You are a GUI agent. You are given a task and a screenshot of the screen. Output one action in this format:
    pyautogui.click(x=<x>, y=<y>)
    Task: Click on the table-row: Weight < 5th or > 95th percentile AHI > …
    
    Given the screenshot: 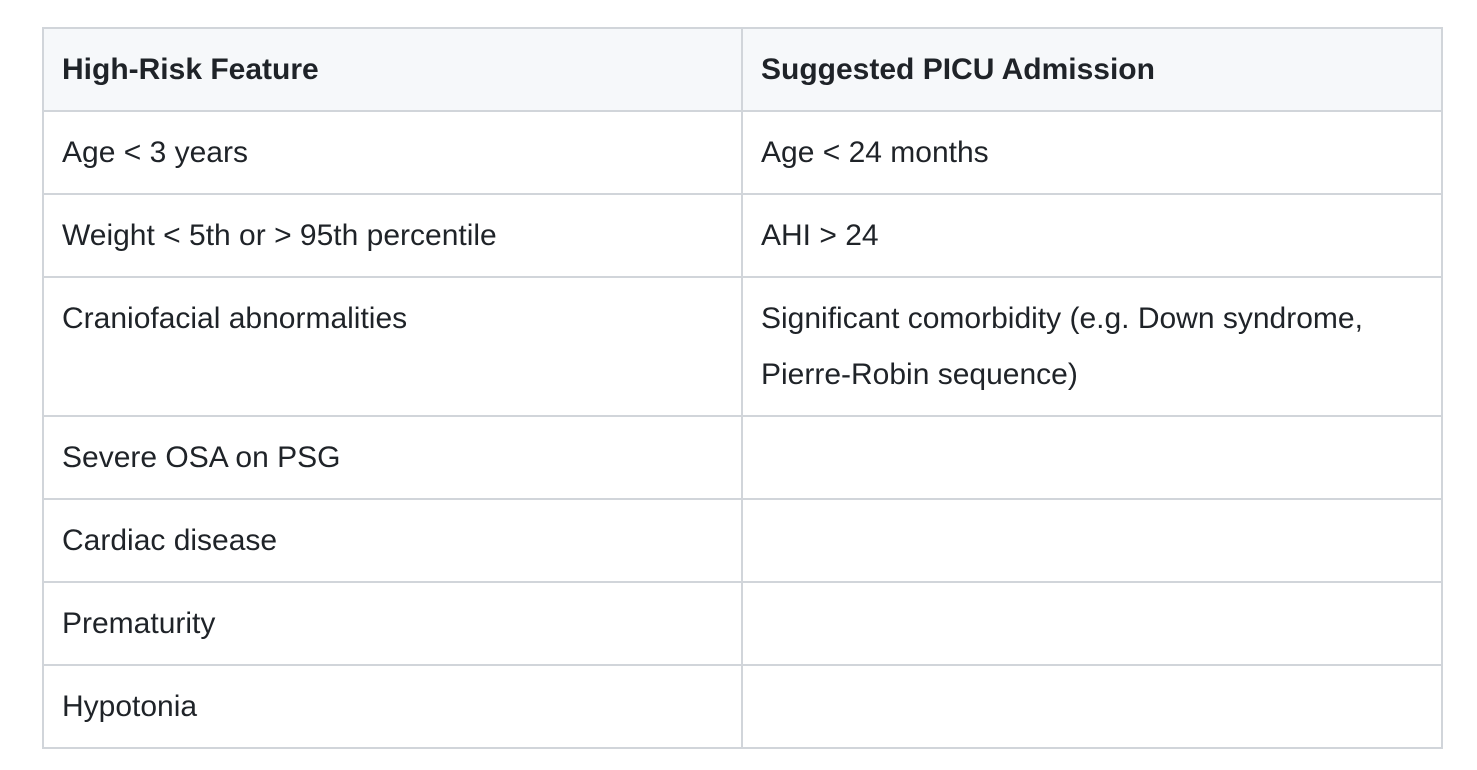 What is the action you would take?
    pyautogui.click(x=742, y=235)
    